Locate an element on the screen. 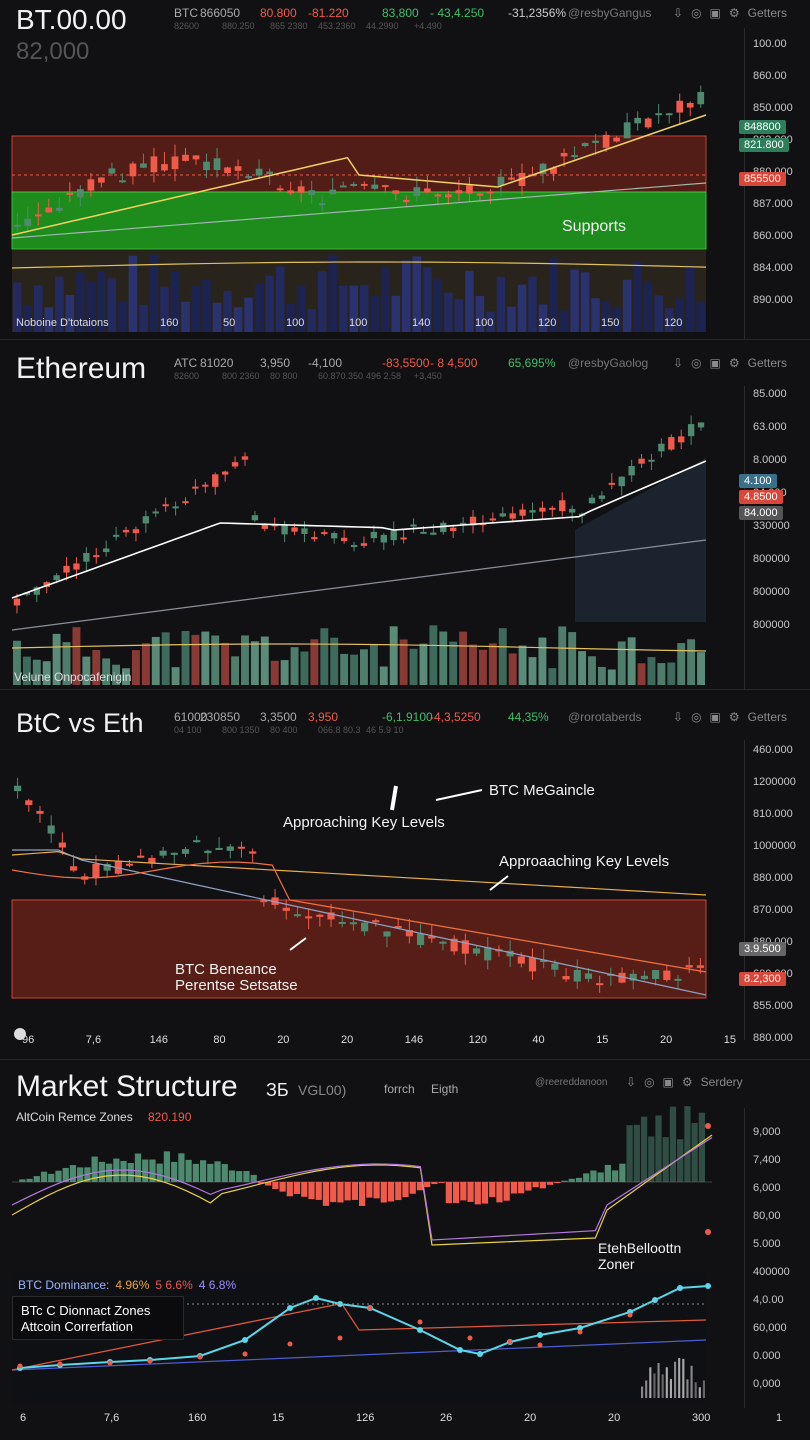 Image resolution: width=810 pixels, height=1440 pixels. volume-area is located at coordinates (359, 291).